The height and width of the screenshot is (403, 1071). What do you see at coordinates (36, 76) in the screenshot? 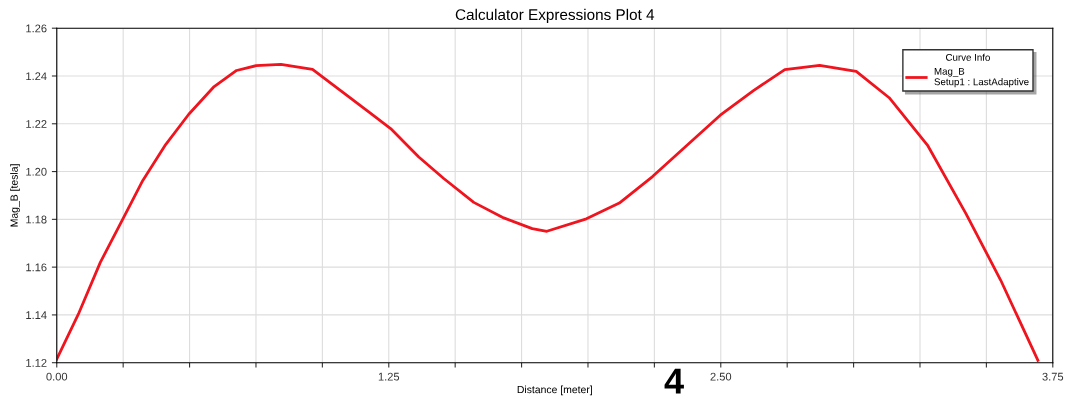
I see `y-tick-label: 1.24` at bounding box center [36, 76].